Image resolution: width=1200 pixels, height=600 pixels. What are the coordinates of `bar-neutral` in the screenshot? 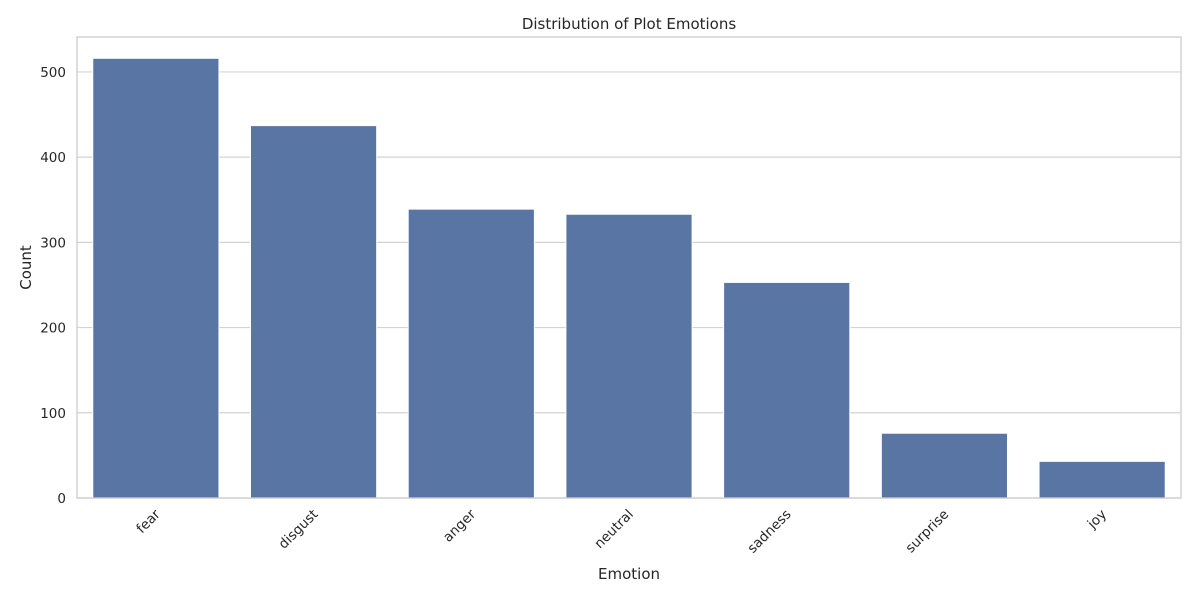 It's located at (629, 356).